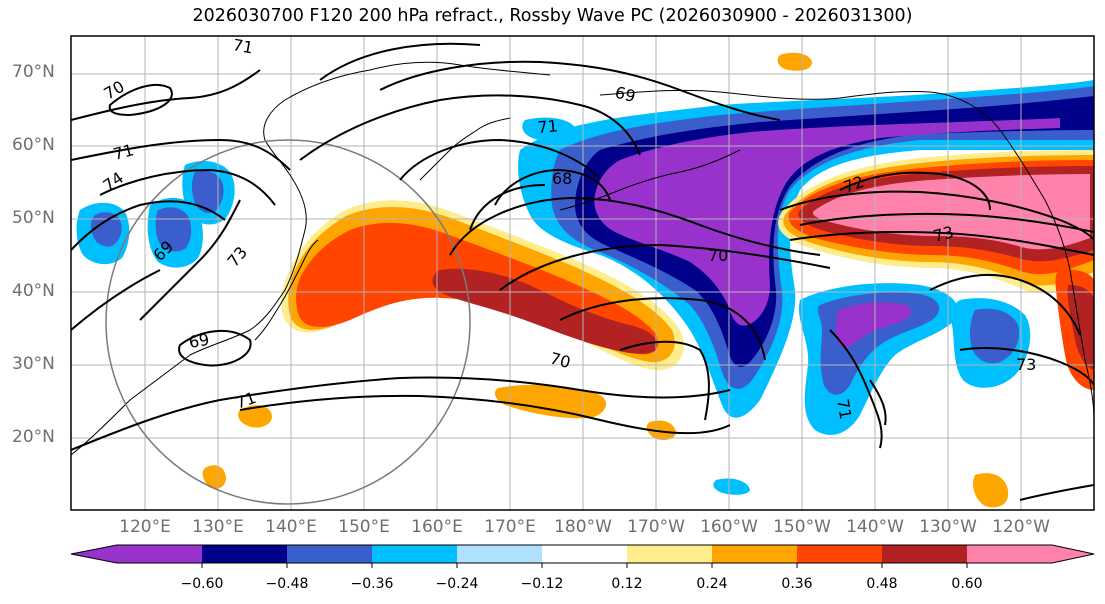 This screenshot has width=1105, height=604. I want to click on lon-label: 130°W, so click(948, 527).